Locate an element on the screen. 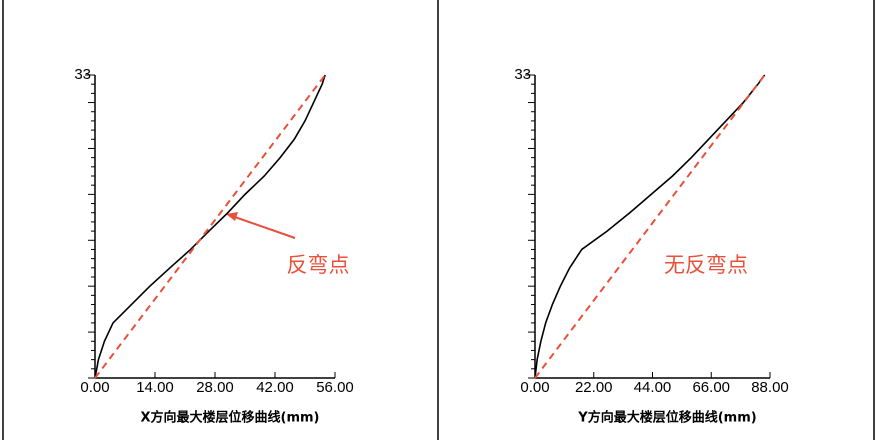  annotation: 无反弯点 is located at coordinates (706, 265).